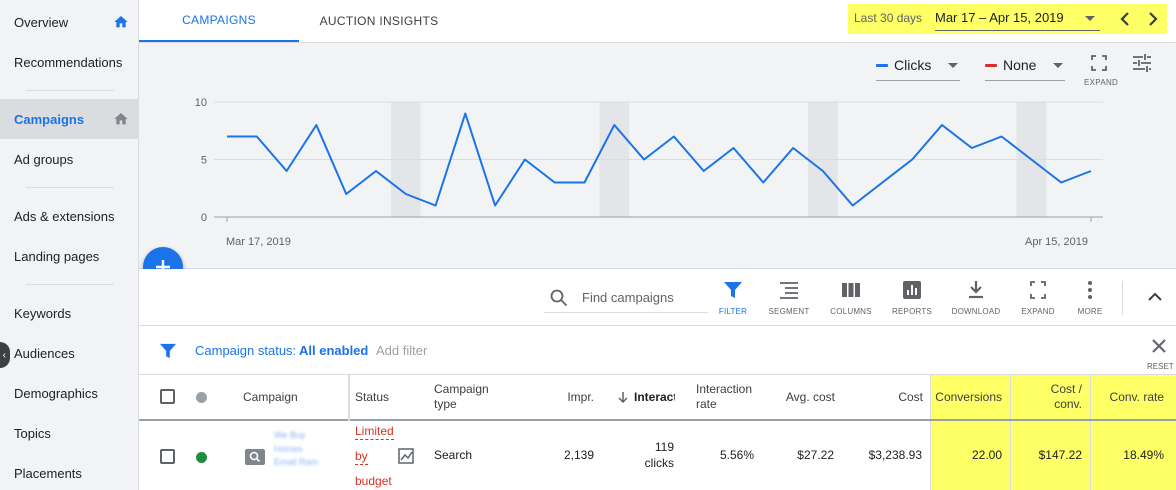 The width and height of the screenshot is (1176, 490). I want to click on find-campaigns-input: Find campaigns, so click(626, 298).